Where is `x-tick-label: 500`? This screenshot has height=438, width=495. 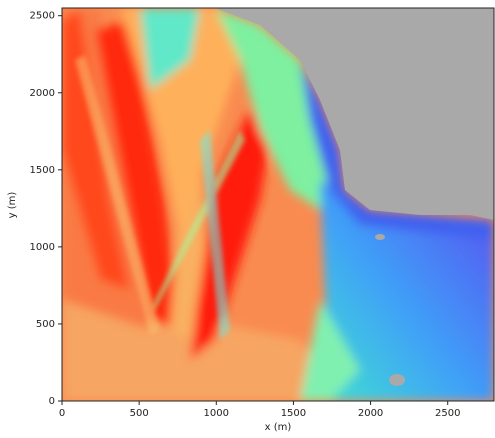
x-tick-label: 500 is located at coordinates (139, 413).